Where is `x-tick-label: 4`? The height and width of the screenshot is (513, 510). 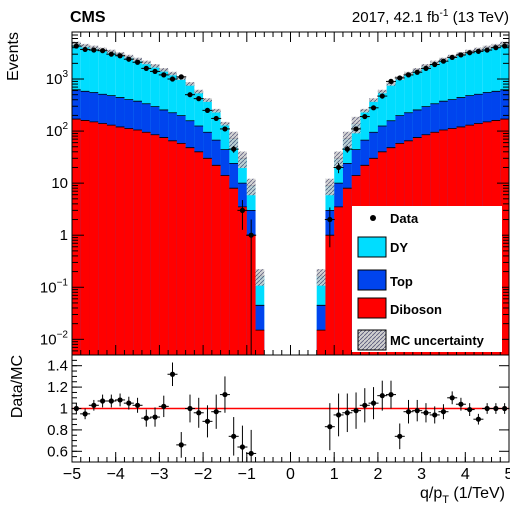 x-tick-label: 4 is located at coordinates (465, 474).